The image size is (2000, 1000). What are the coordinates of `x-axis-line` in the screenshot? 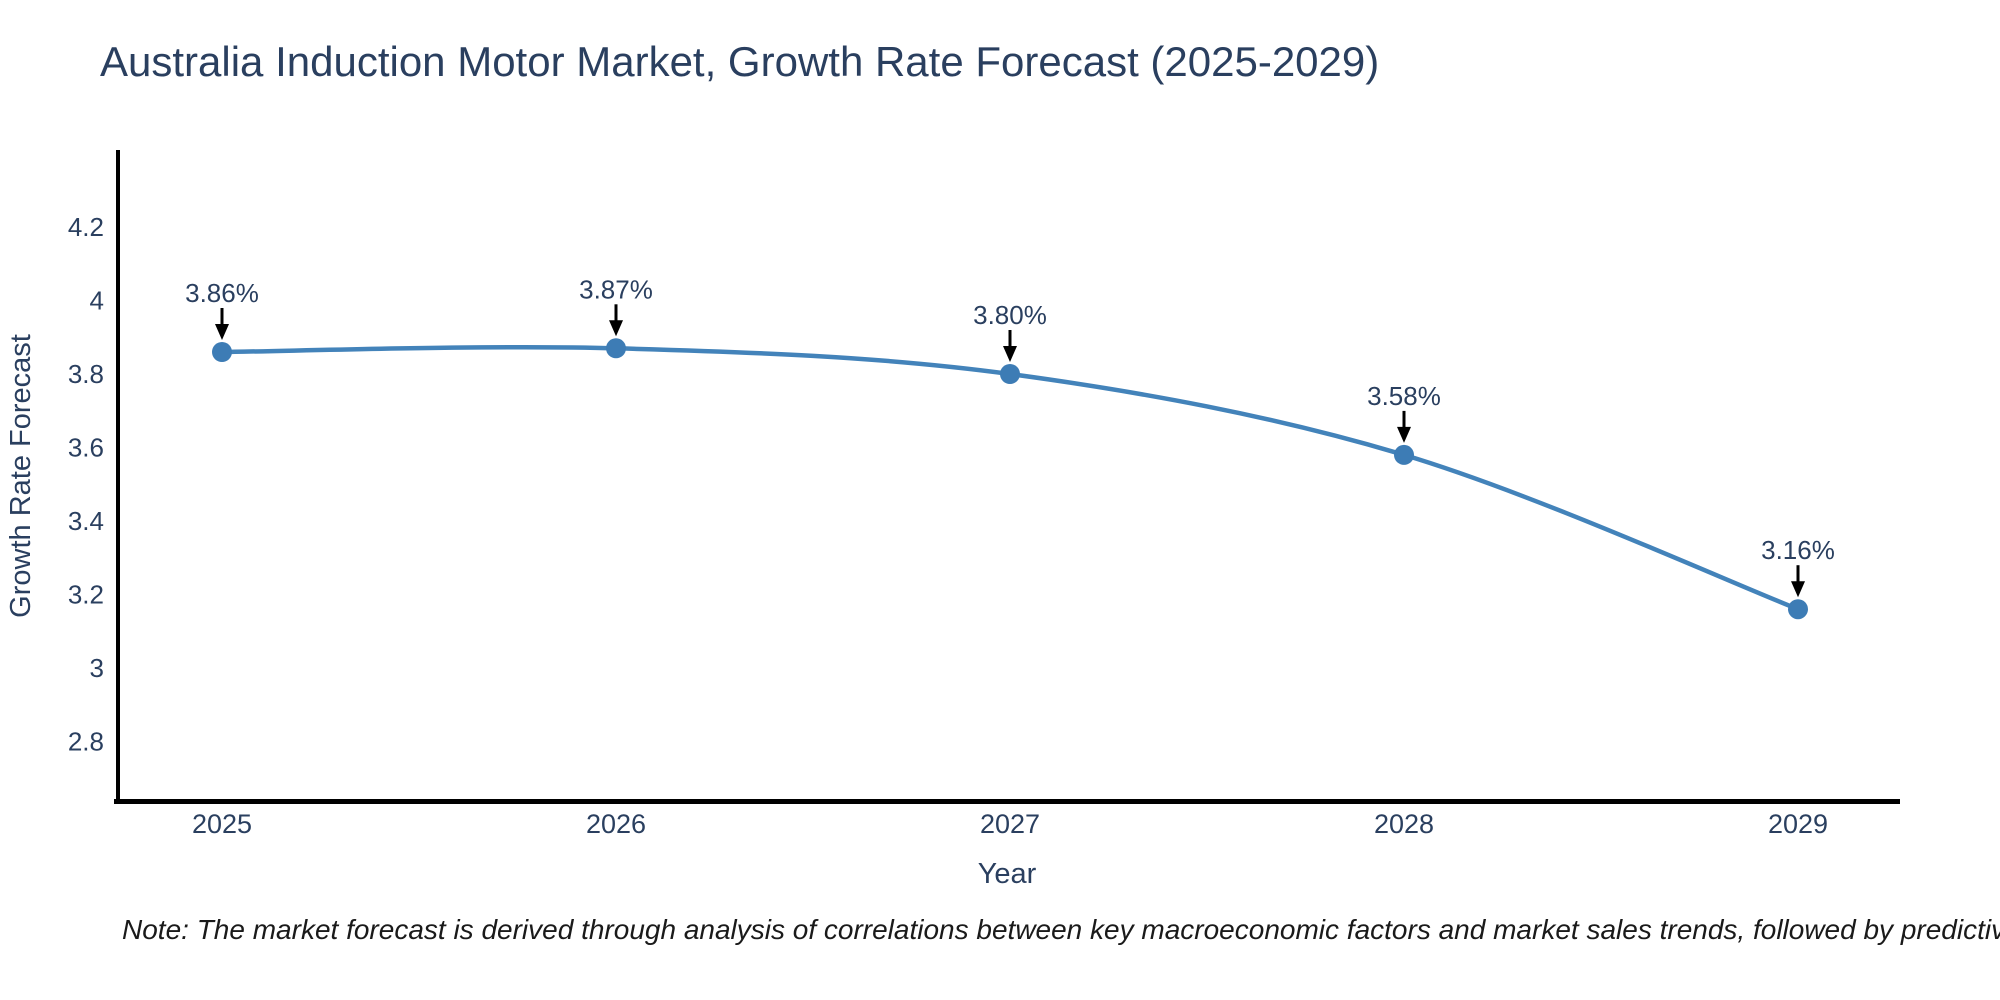 It's located at (1007, 801).